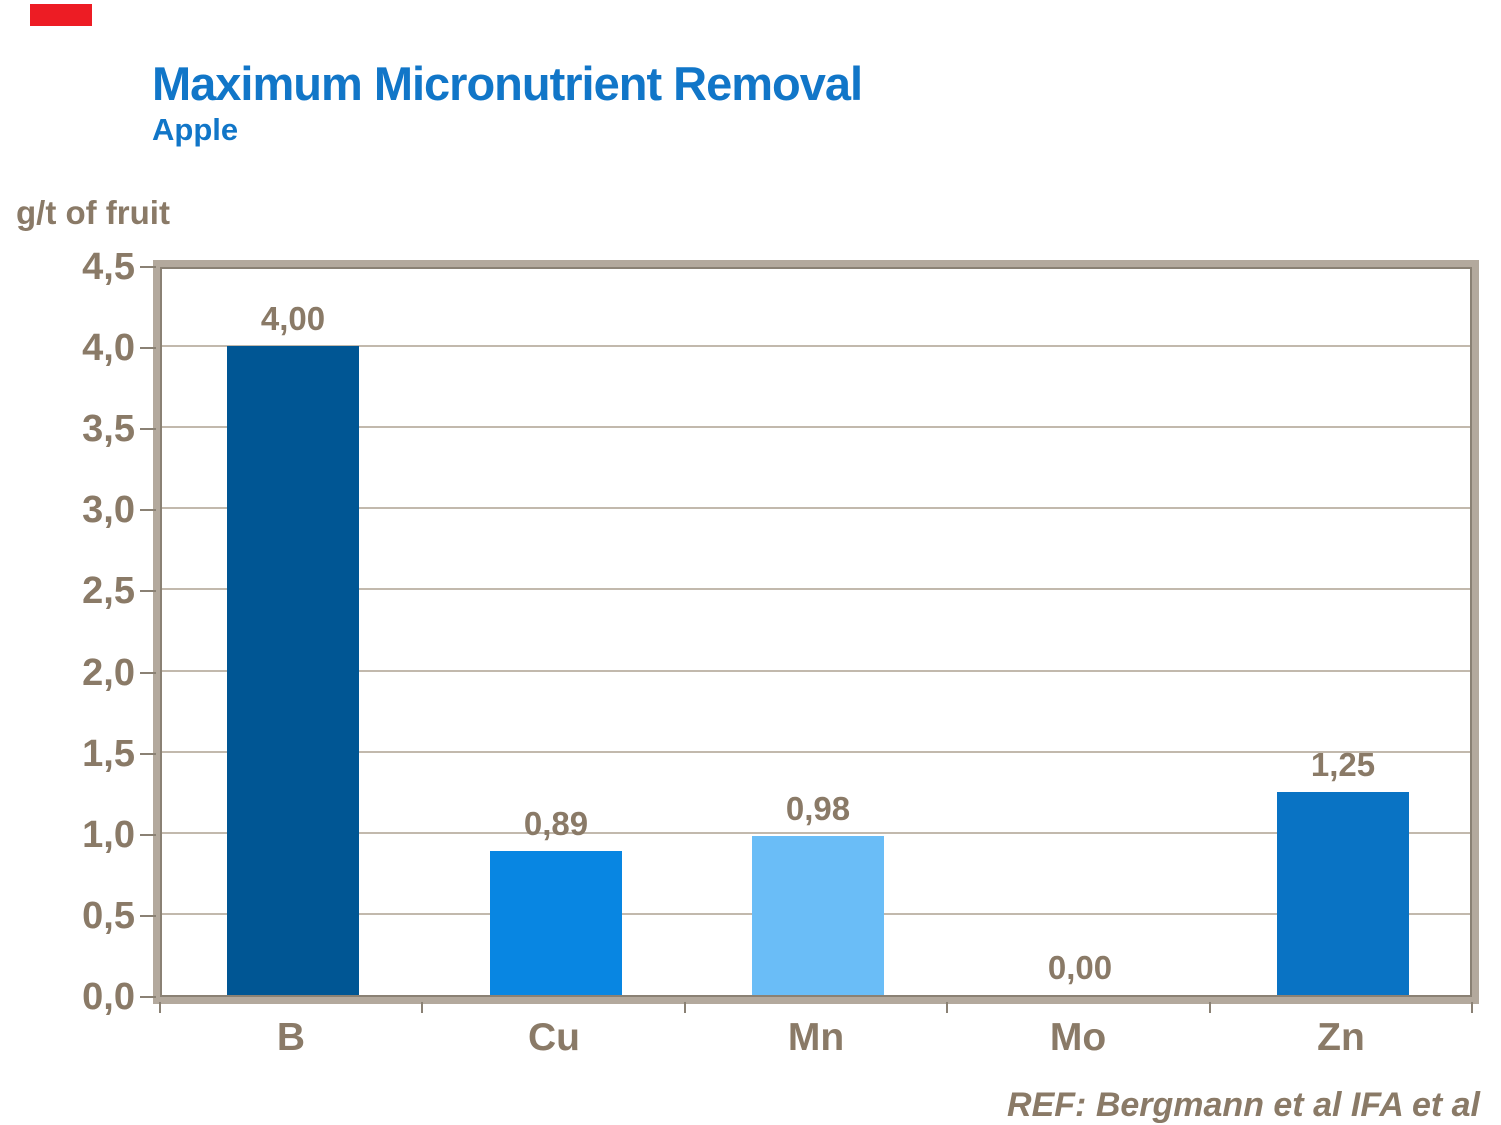 The image size is (1501, 1125). I want to click on reference-text: REF: Bergmann et al IFA et al, so click(1243, 1105).